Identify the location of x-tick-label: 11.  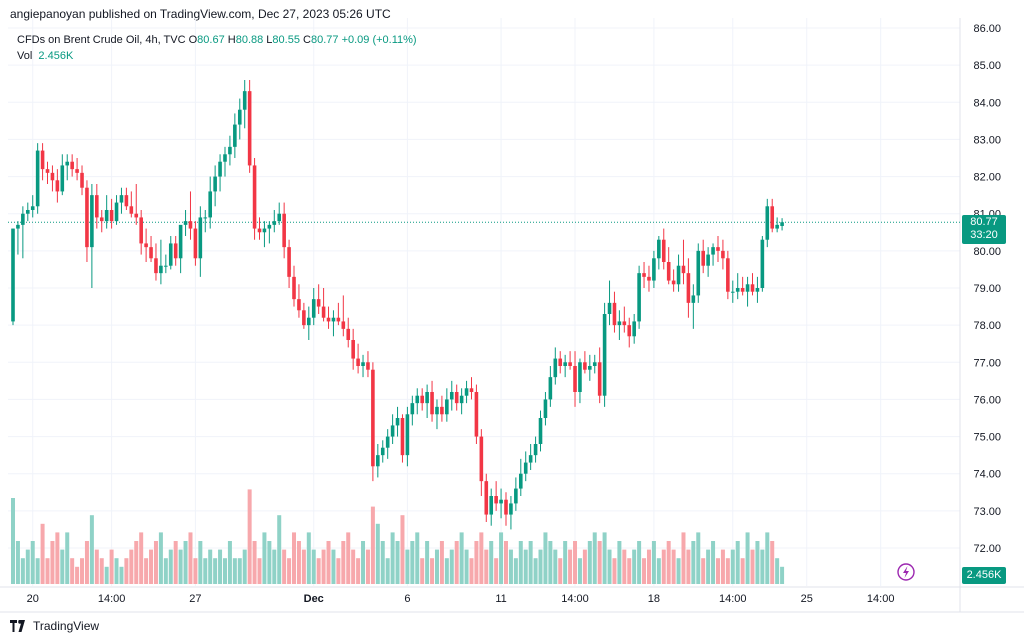
(500, 599).